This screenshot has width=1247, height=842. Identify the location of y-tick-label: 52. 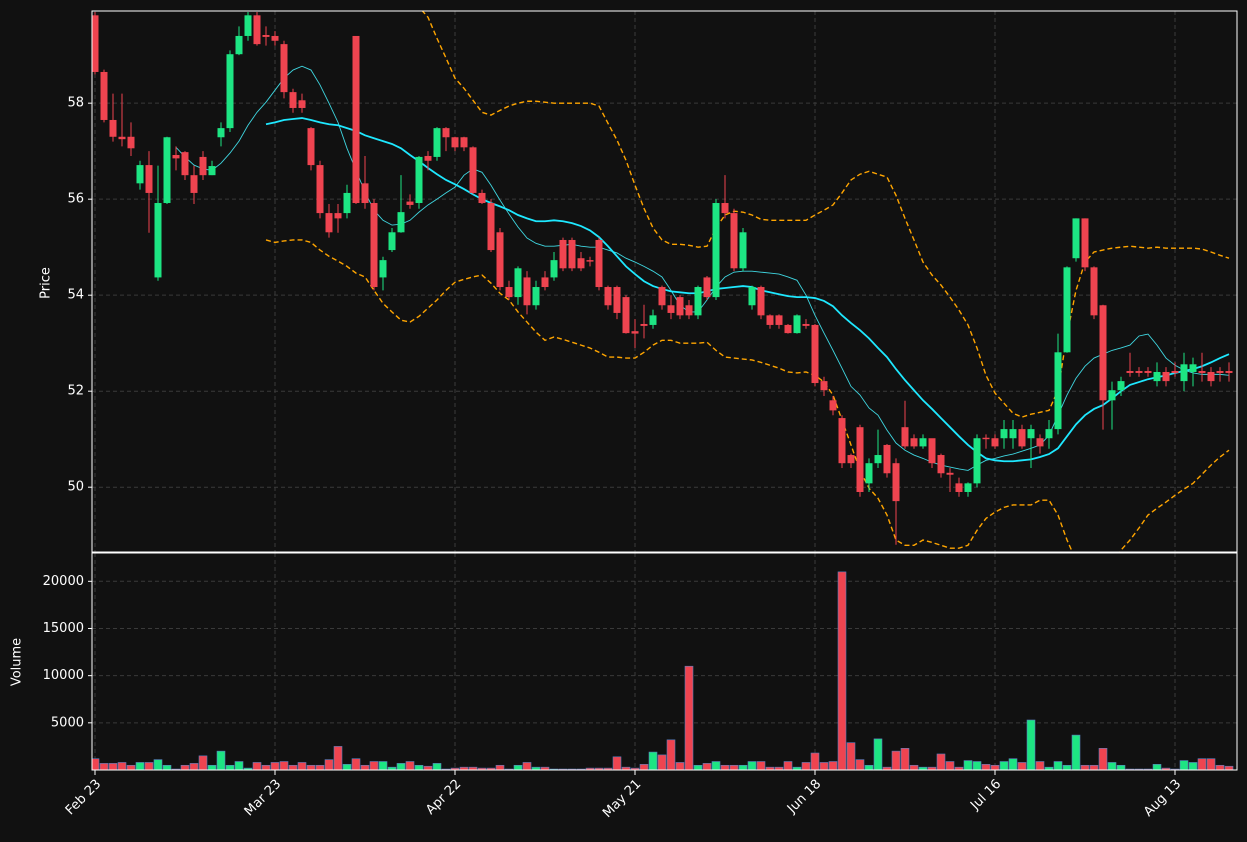
(75, 391).